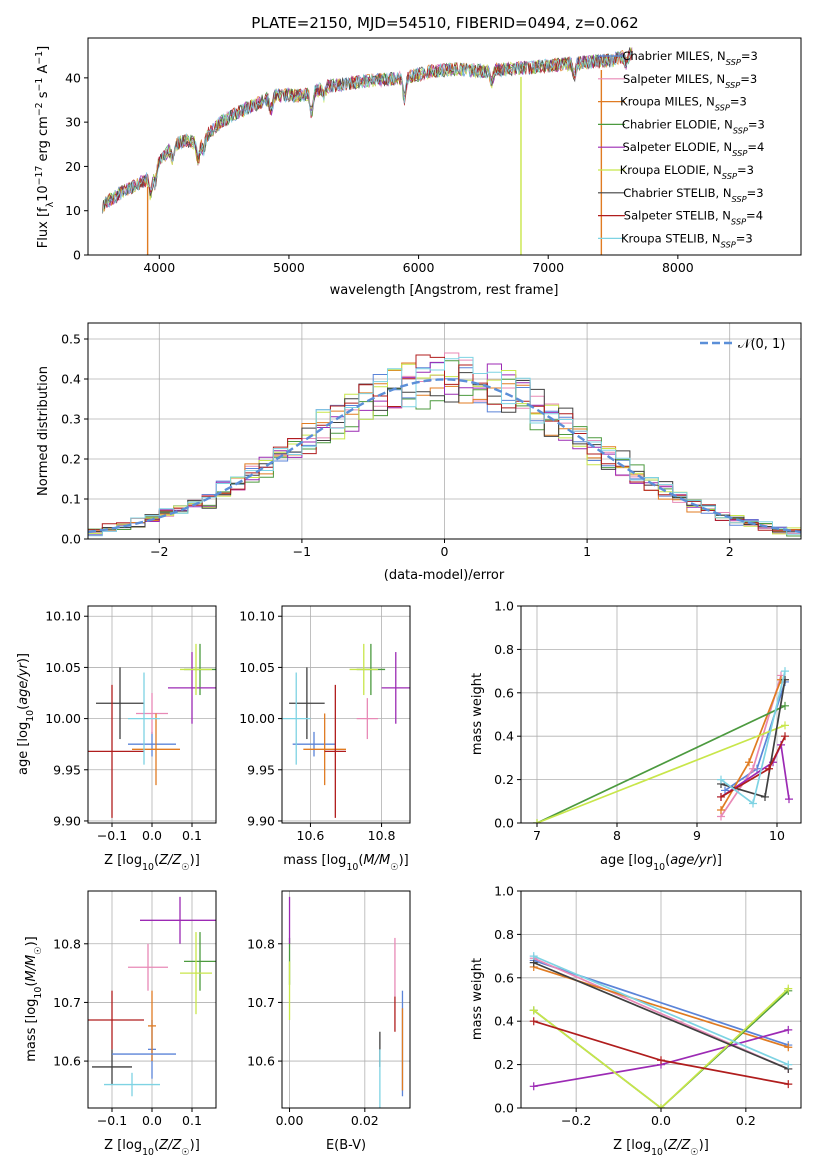 The width and height of the screenshot is (819, 1170). I want to click on normal-curve, so click(444, 456).